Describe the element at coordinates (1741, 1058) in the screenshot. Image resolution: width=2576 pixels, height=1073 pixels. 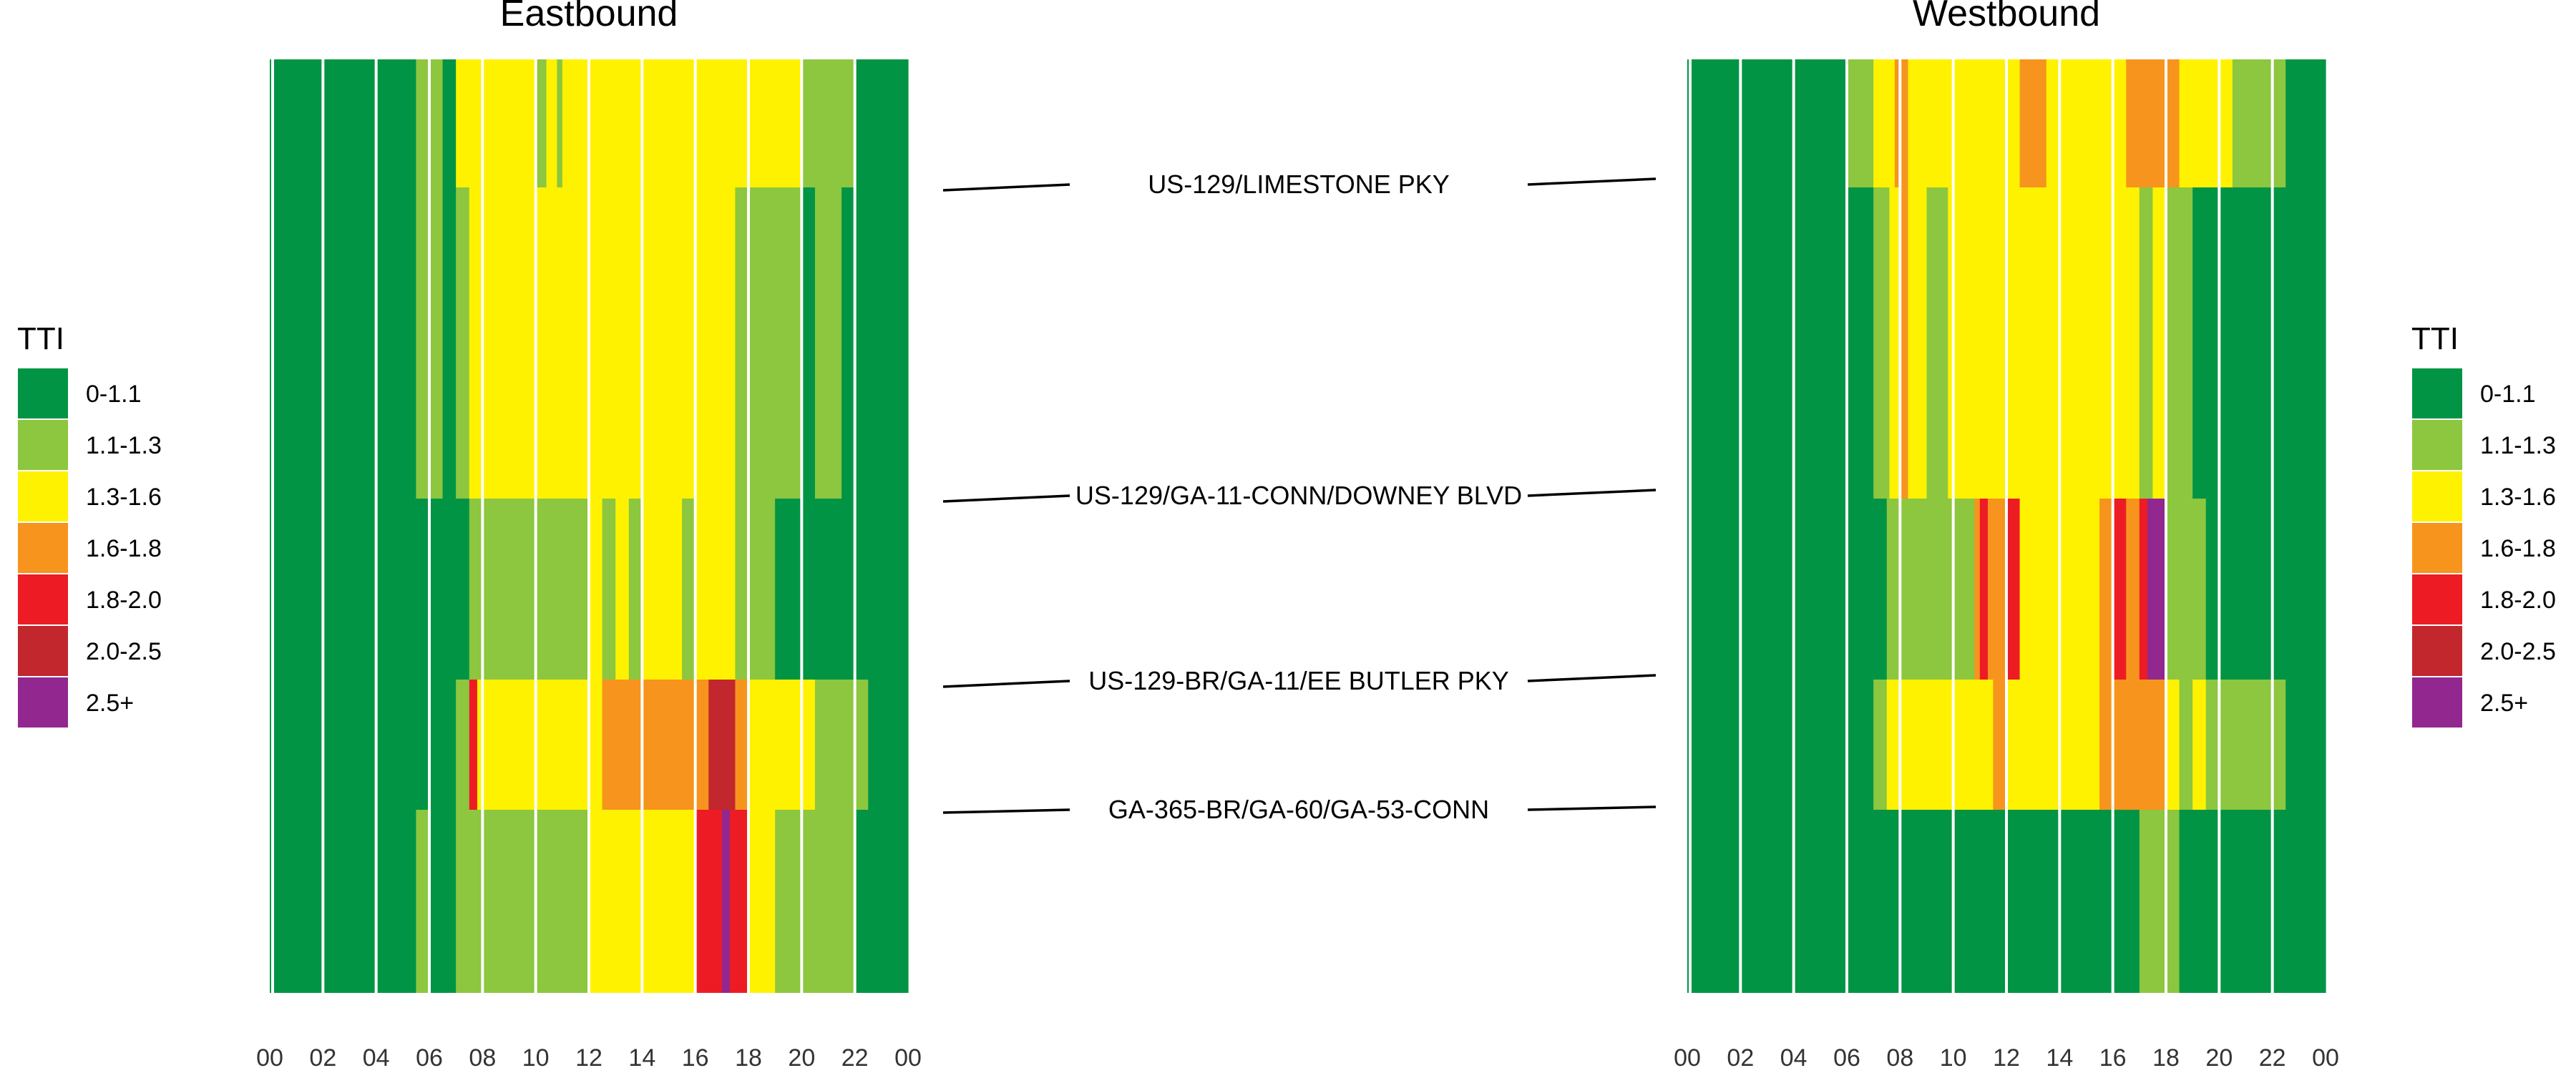
I see `x-tick-label: 02` at that location.